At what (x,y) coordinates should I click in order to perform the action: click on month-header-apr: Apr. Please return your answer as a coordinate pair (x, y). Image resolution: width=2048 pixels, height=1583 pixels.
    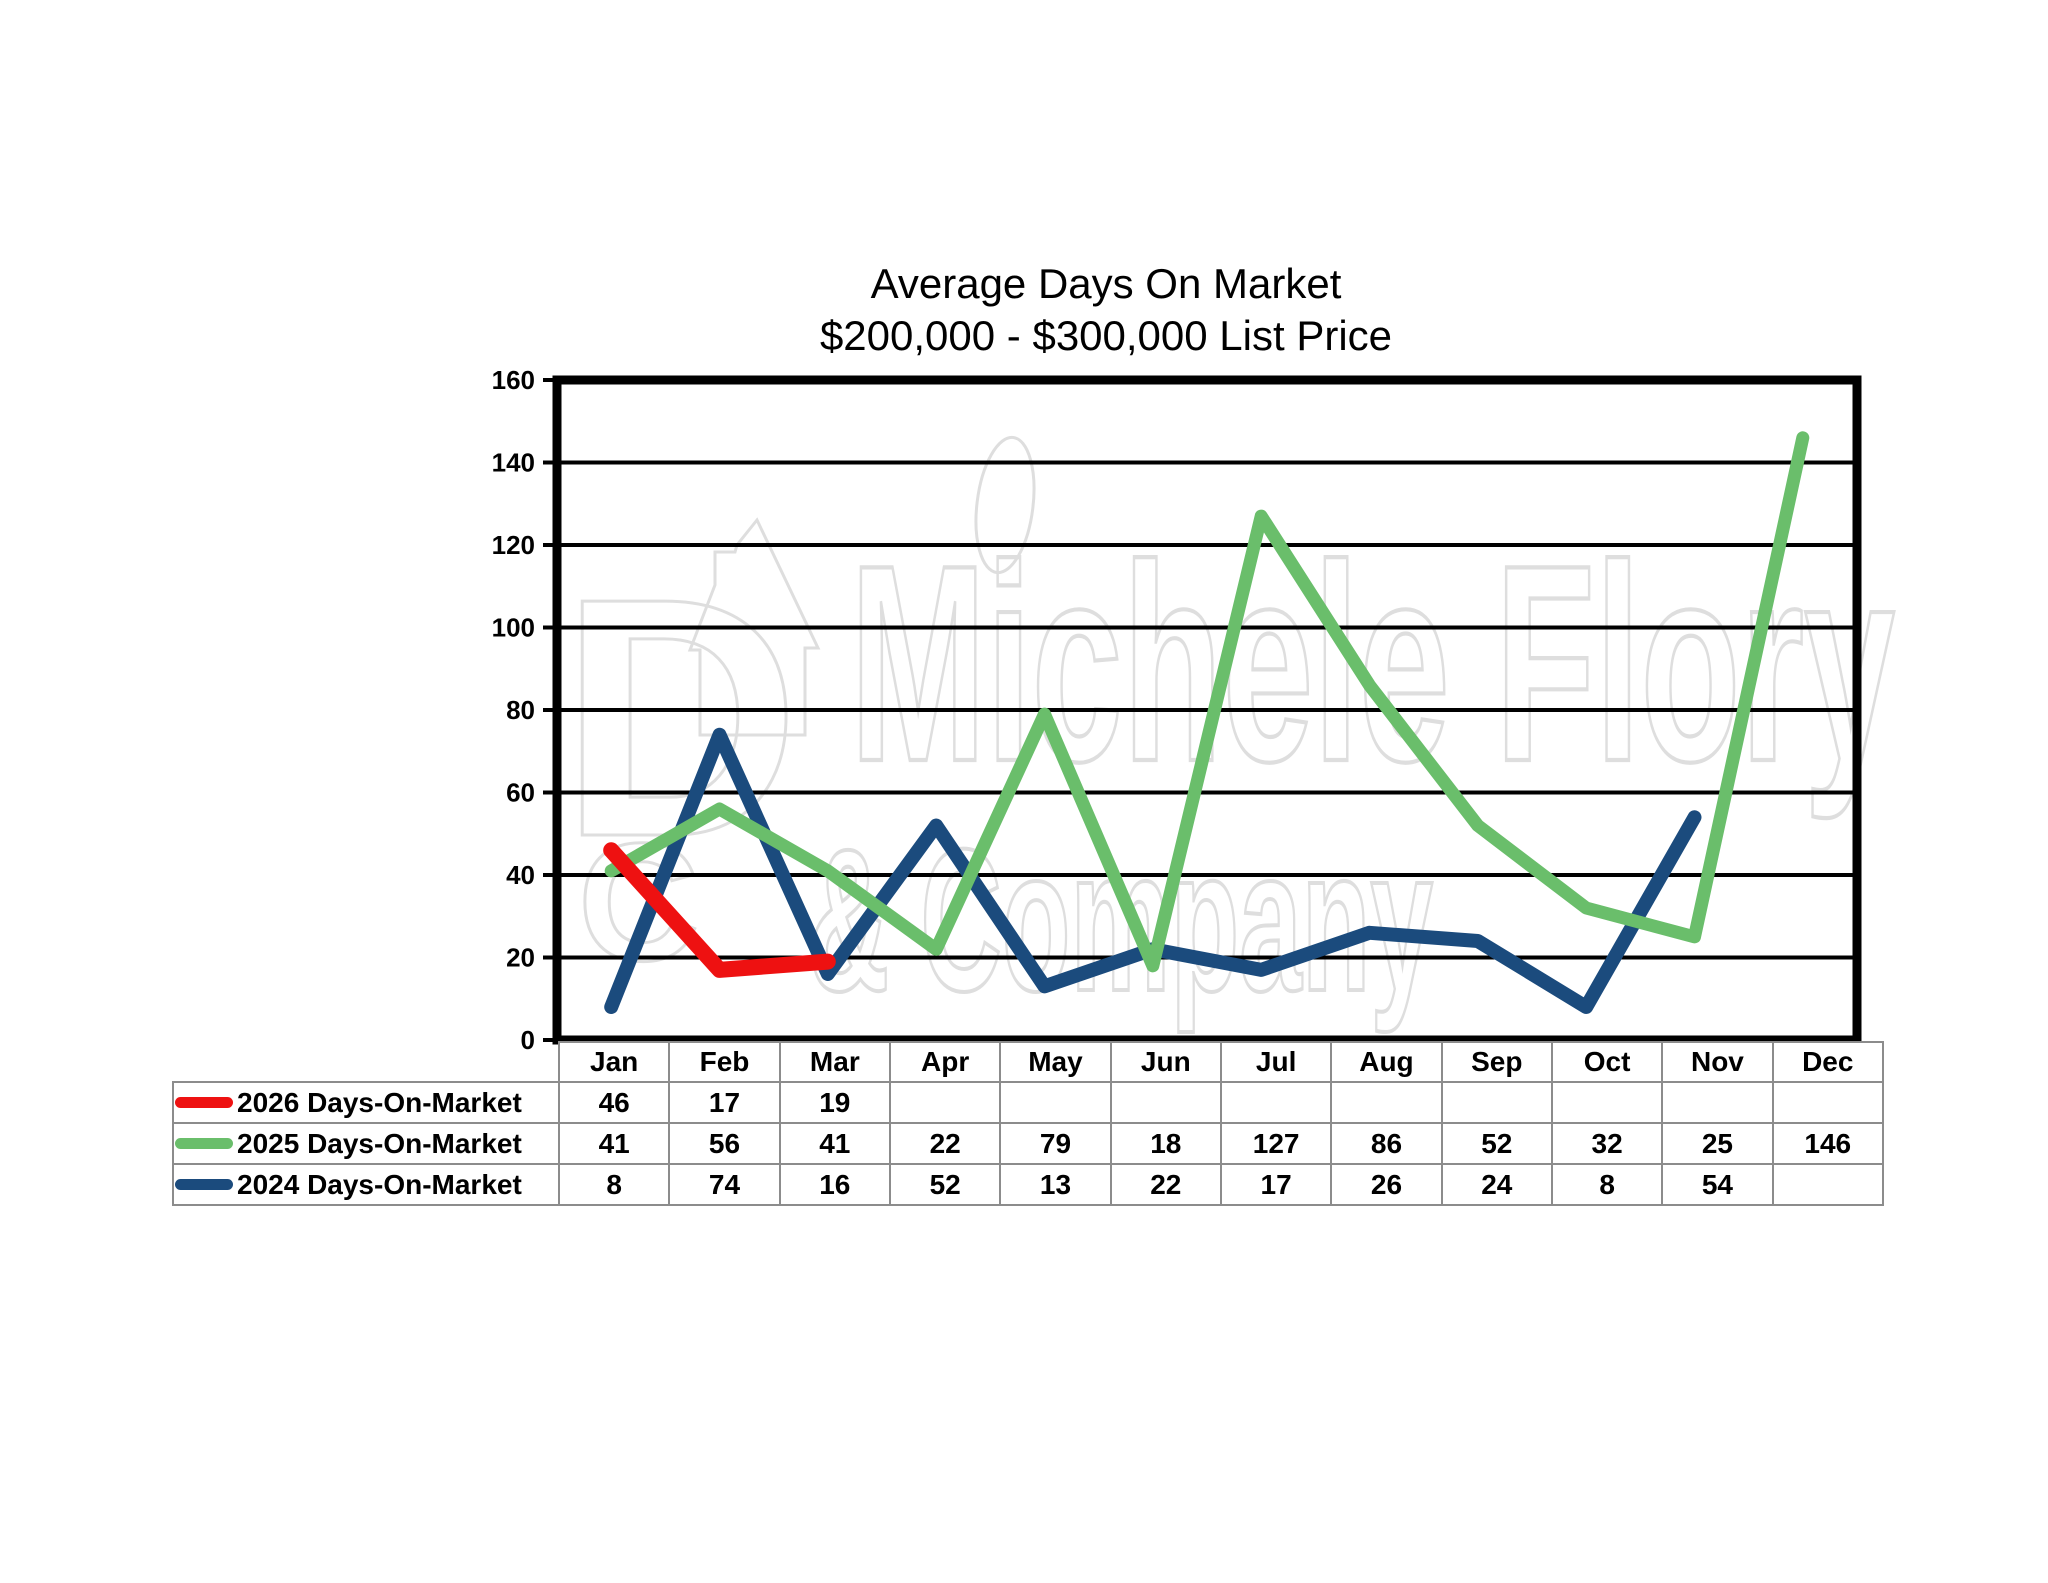
    Looking at the image, I should click on (945, 1062).